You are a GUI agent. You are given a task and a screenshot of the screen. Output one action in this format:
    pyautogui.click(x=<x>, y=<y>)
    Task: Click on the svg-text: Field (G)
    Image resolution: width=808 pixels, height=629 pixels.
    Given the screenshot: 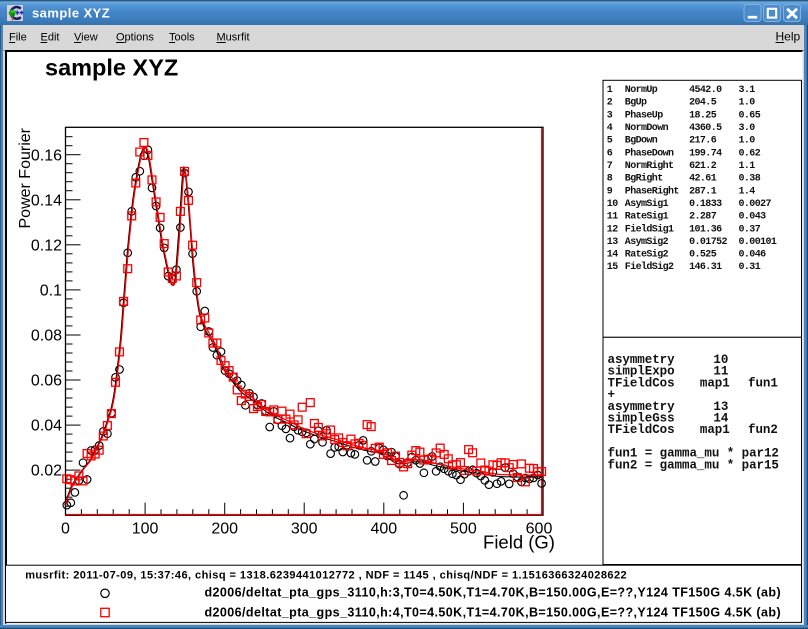 What is the action you would take?
    pyautogui.click(x=519, y=542)
    